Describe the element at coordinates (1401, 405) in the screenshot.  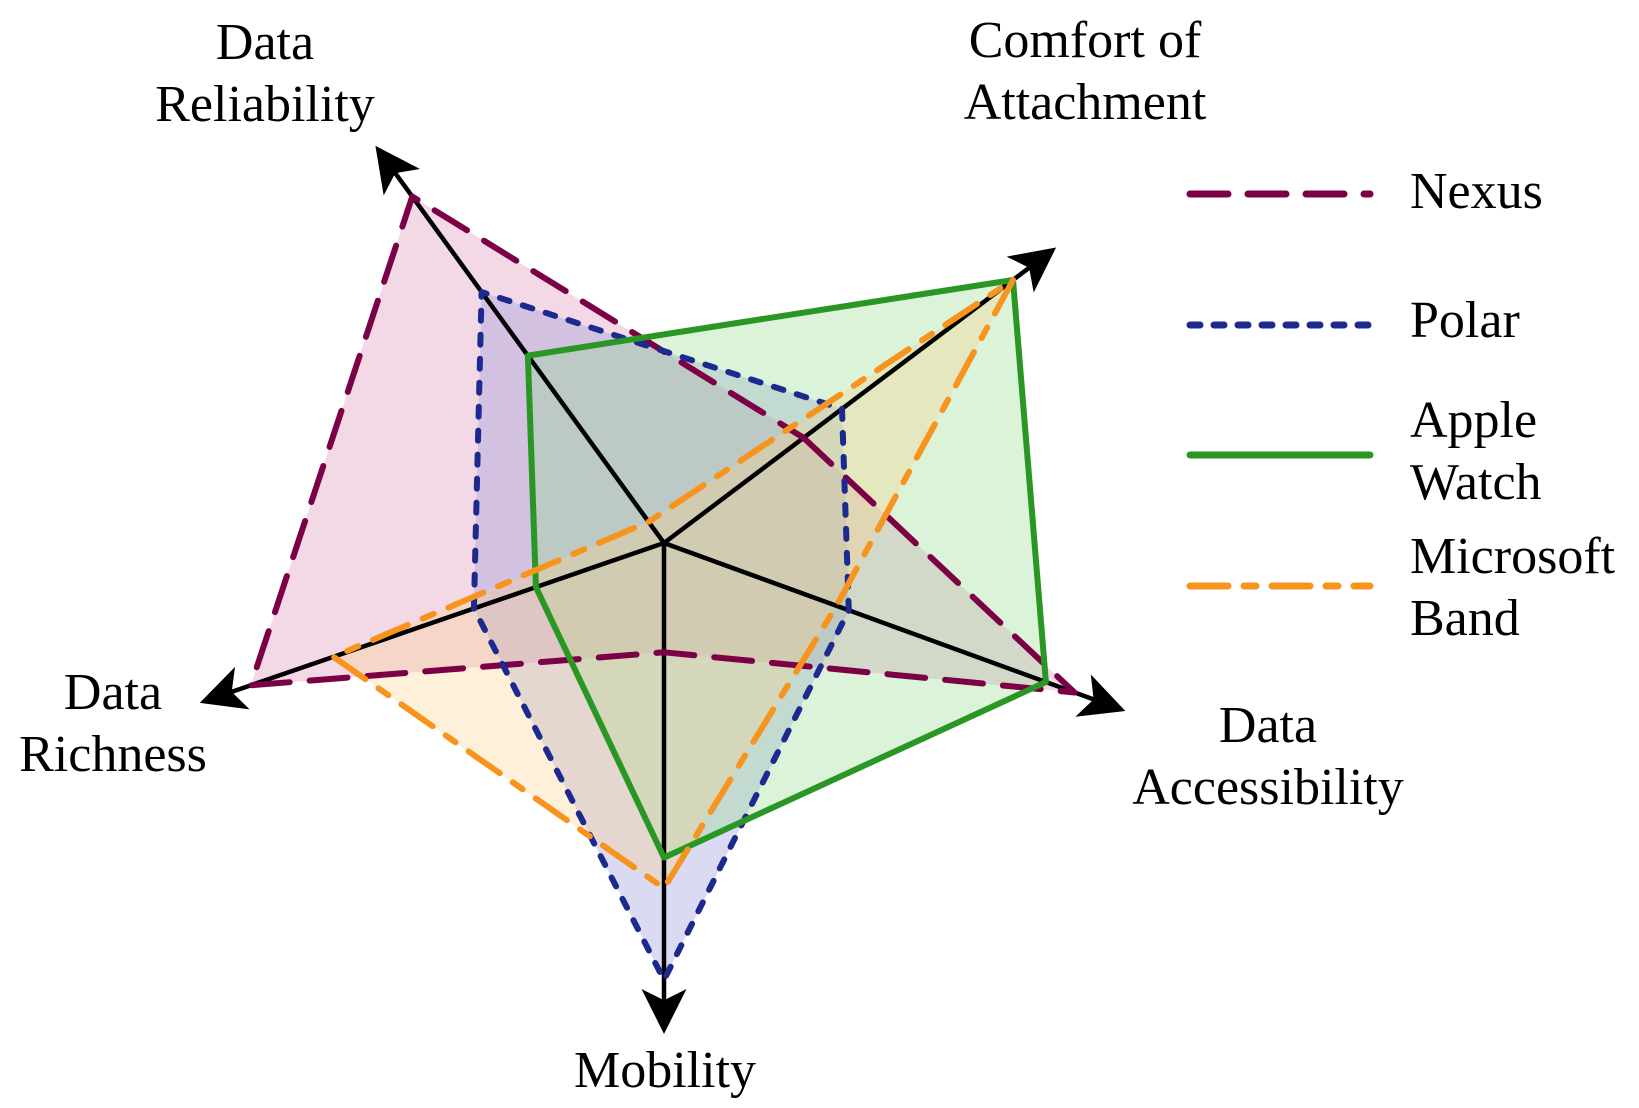
I see `legend: Nexus Polar Apple Watch Microsoft Band` at that location.